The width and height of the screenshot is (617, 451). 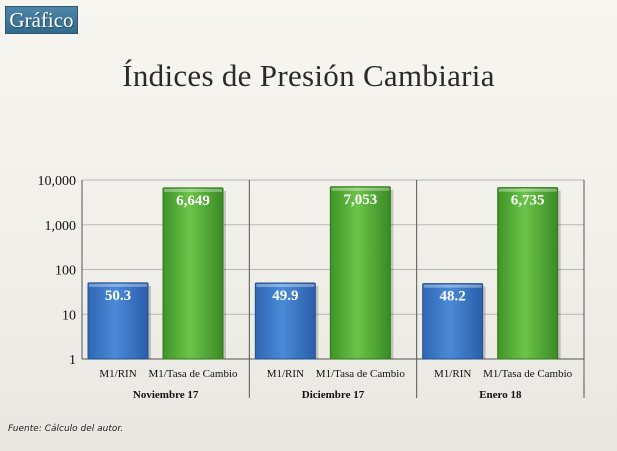 I want to click on chart-badge: Gráfico, so click(x=41, y=20).